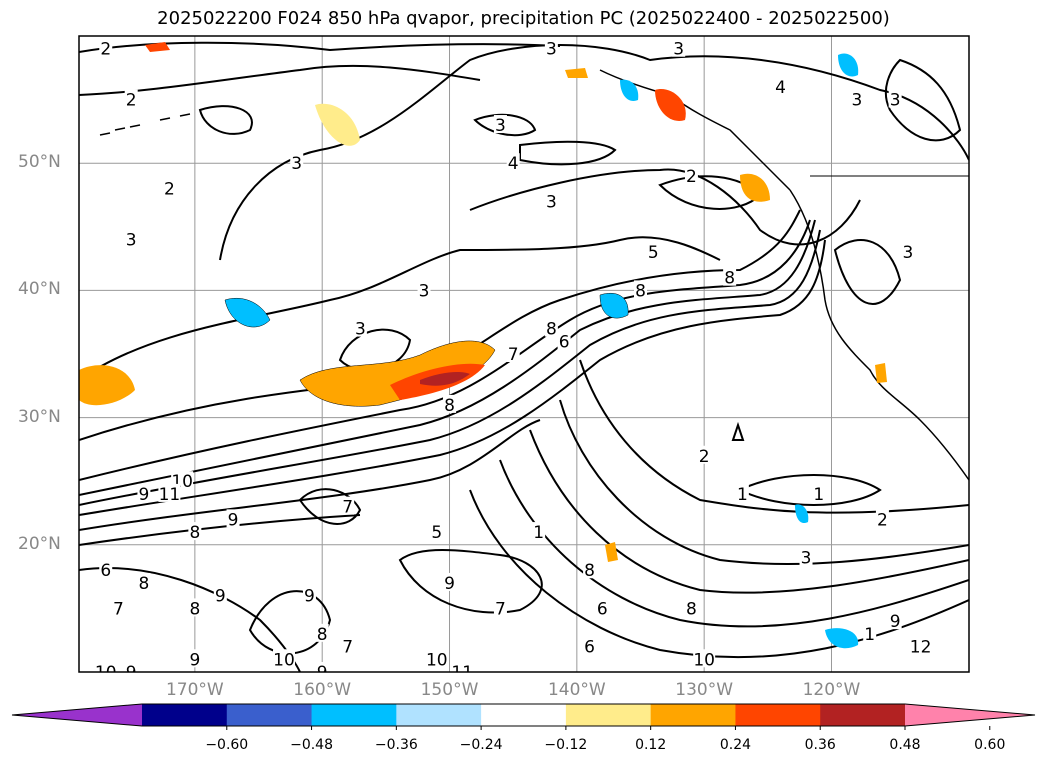  I want to click on contour-label: 11, so click(170, 495).